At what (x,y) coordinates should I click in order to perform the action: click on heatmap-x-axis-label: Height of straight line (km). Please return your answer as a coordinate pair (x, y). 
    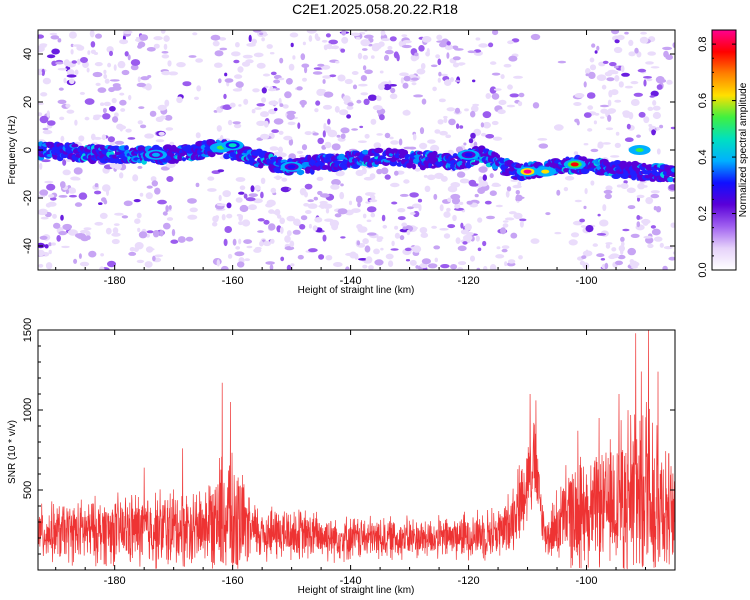
    Looking at the image, I should click on (356, 290).